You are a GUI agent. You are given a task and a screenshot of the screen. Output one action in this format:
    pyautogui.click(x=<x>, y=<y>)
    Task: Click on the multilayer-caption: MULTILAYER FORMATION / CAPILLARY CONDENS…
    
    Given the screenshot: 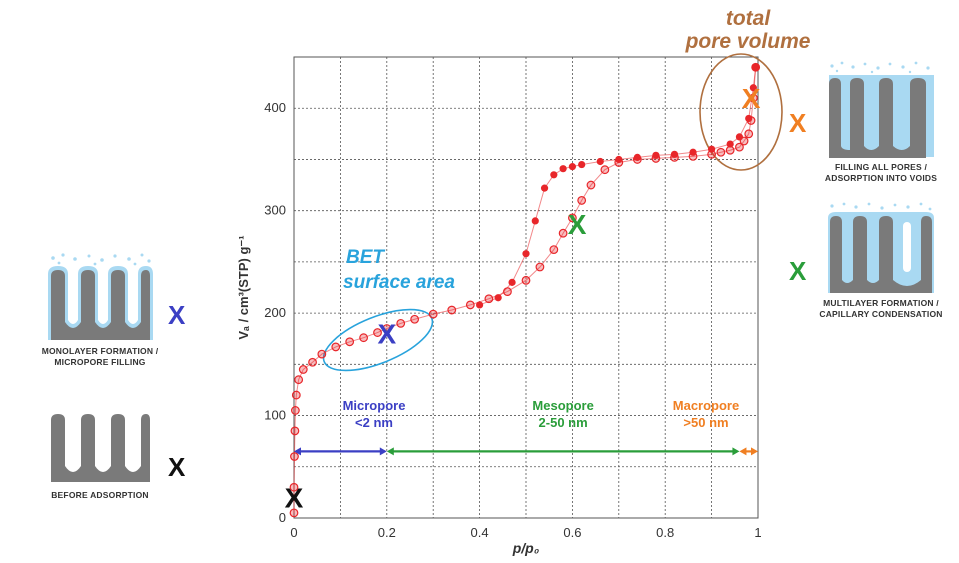 What is the action you would take?
    pyautogui.click(x=875, y=308)
    